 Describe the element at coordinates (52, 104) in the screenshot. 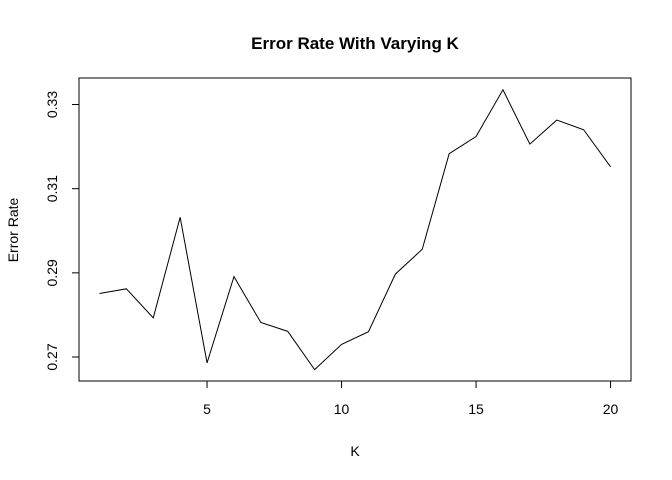

I see `y-tick-label: 0.33` at that location.